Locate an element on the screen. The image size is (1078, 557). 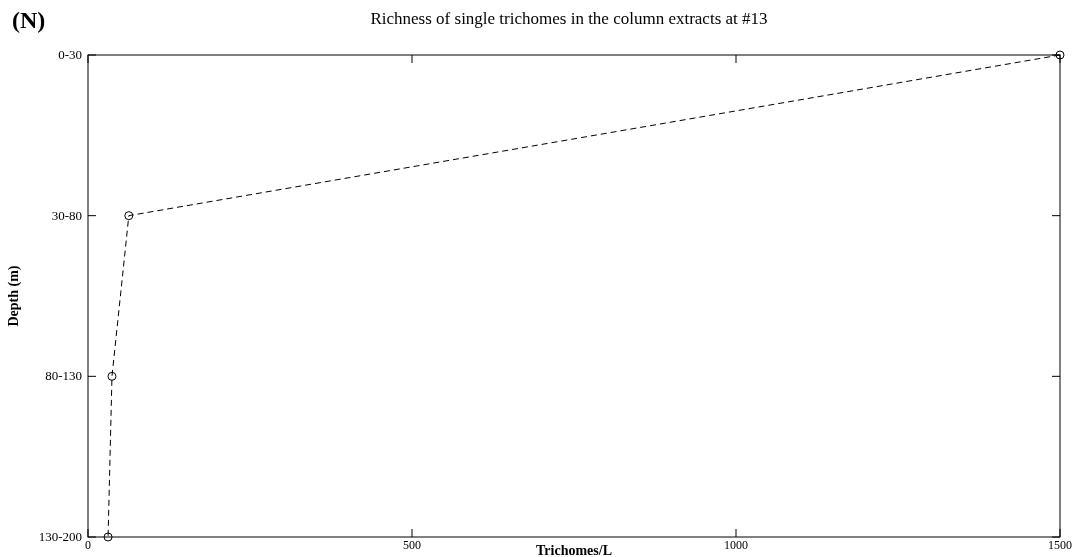
y-axis-title: Depth (m) is located at coordinates (14, 296).